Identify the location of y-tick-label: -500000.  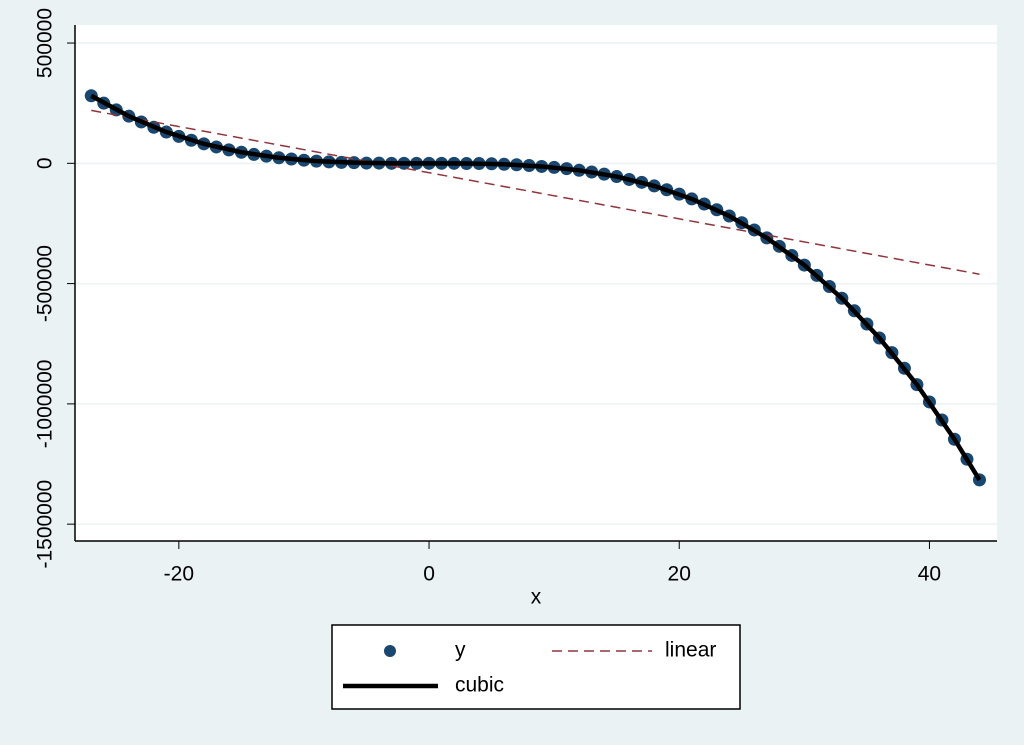
(45, 283).